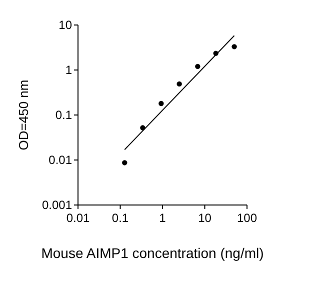 The height and width of the screenshot is (289, 325). I want to click on x-tick-label: 10, so click(205, 218).